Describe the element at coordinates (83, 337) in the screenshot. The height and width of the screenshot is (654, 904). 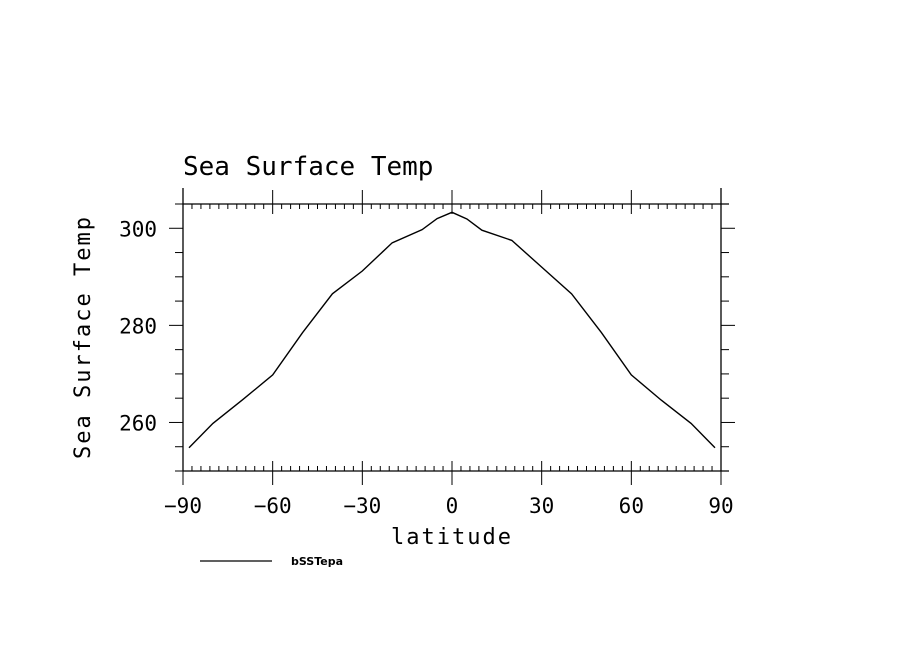
I see `y-axis-label: Sea Surface Temp` at that location.